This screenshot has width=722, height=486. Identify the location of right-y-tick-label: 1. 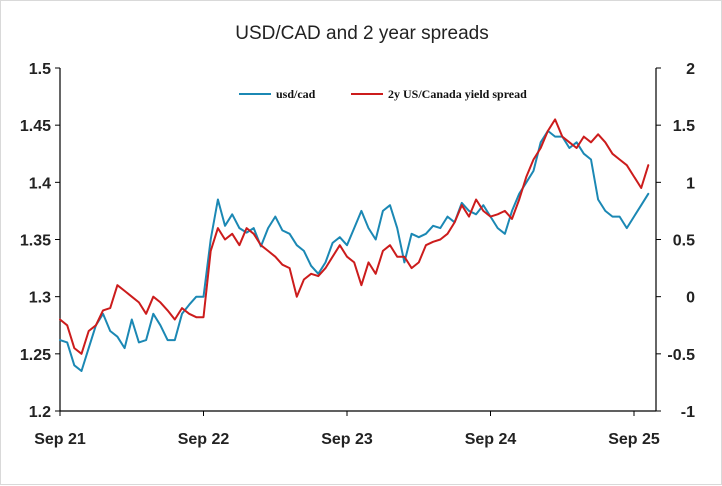
(690, 183).